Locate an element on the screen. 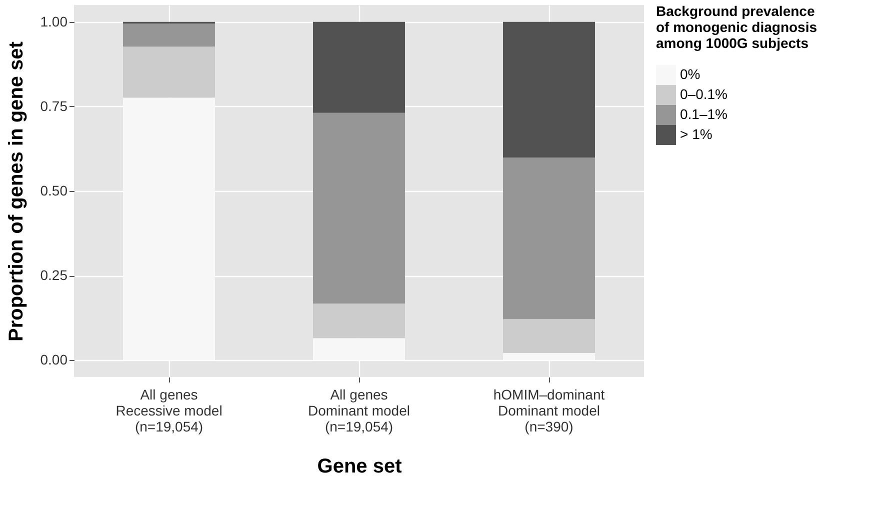 The image size is (870, 512). y-tick-label: 0.00 is located at coordinates (54, 360).